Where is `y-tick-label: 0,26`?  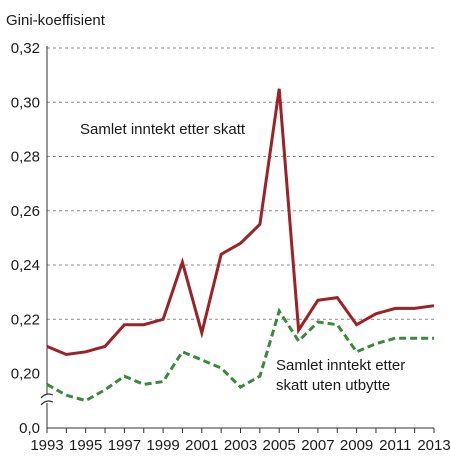
y-tick-label: 0,26 is located at coordinates (25, 211).